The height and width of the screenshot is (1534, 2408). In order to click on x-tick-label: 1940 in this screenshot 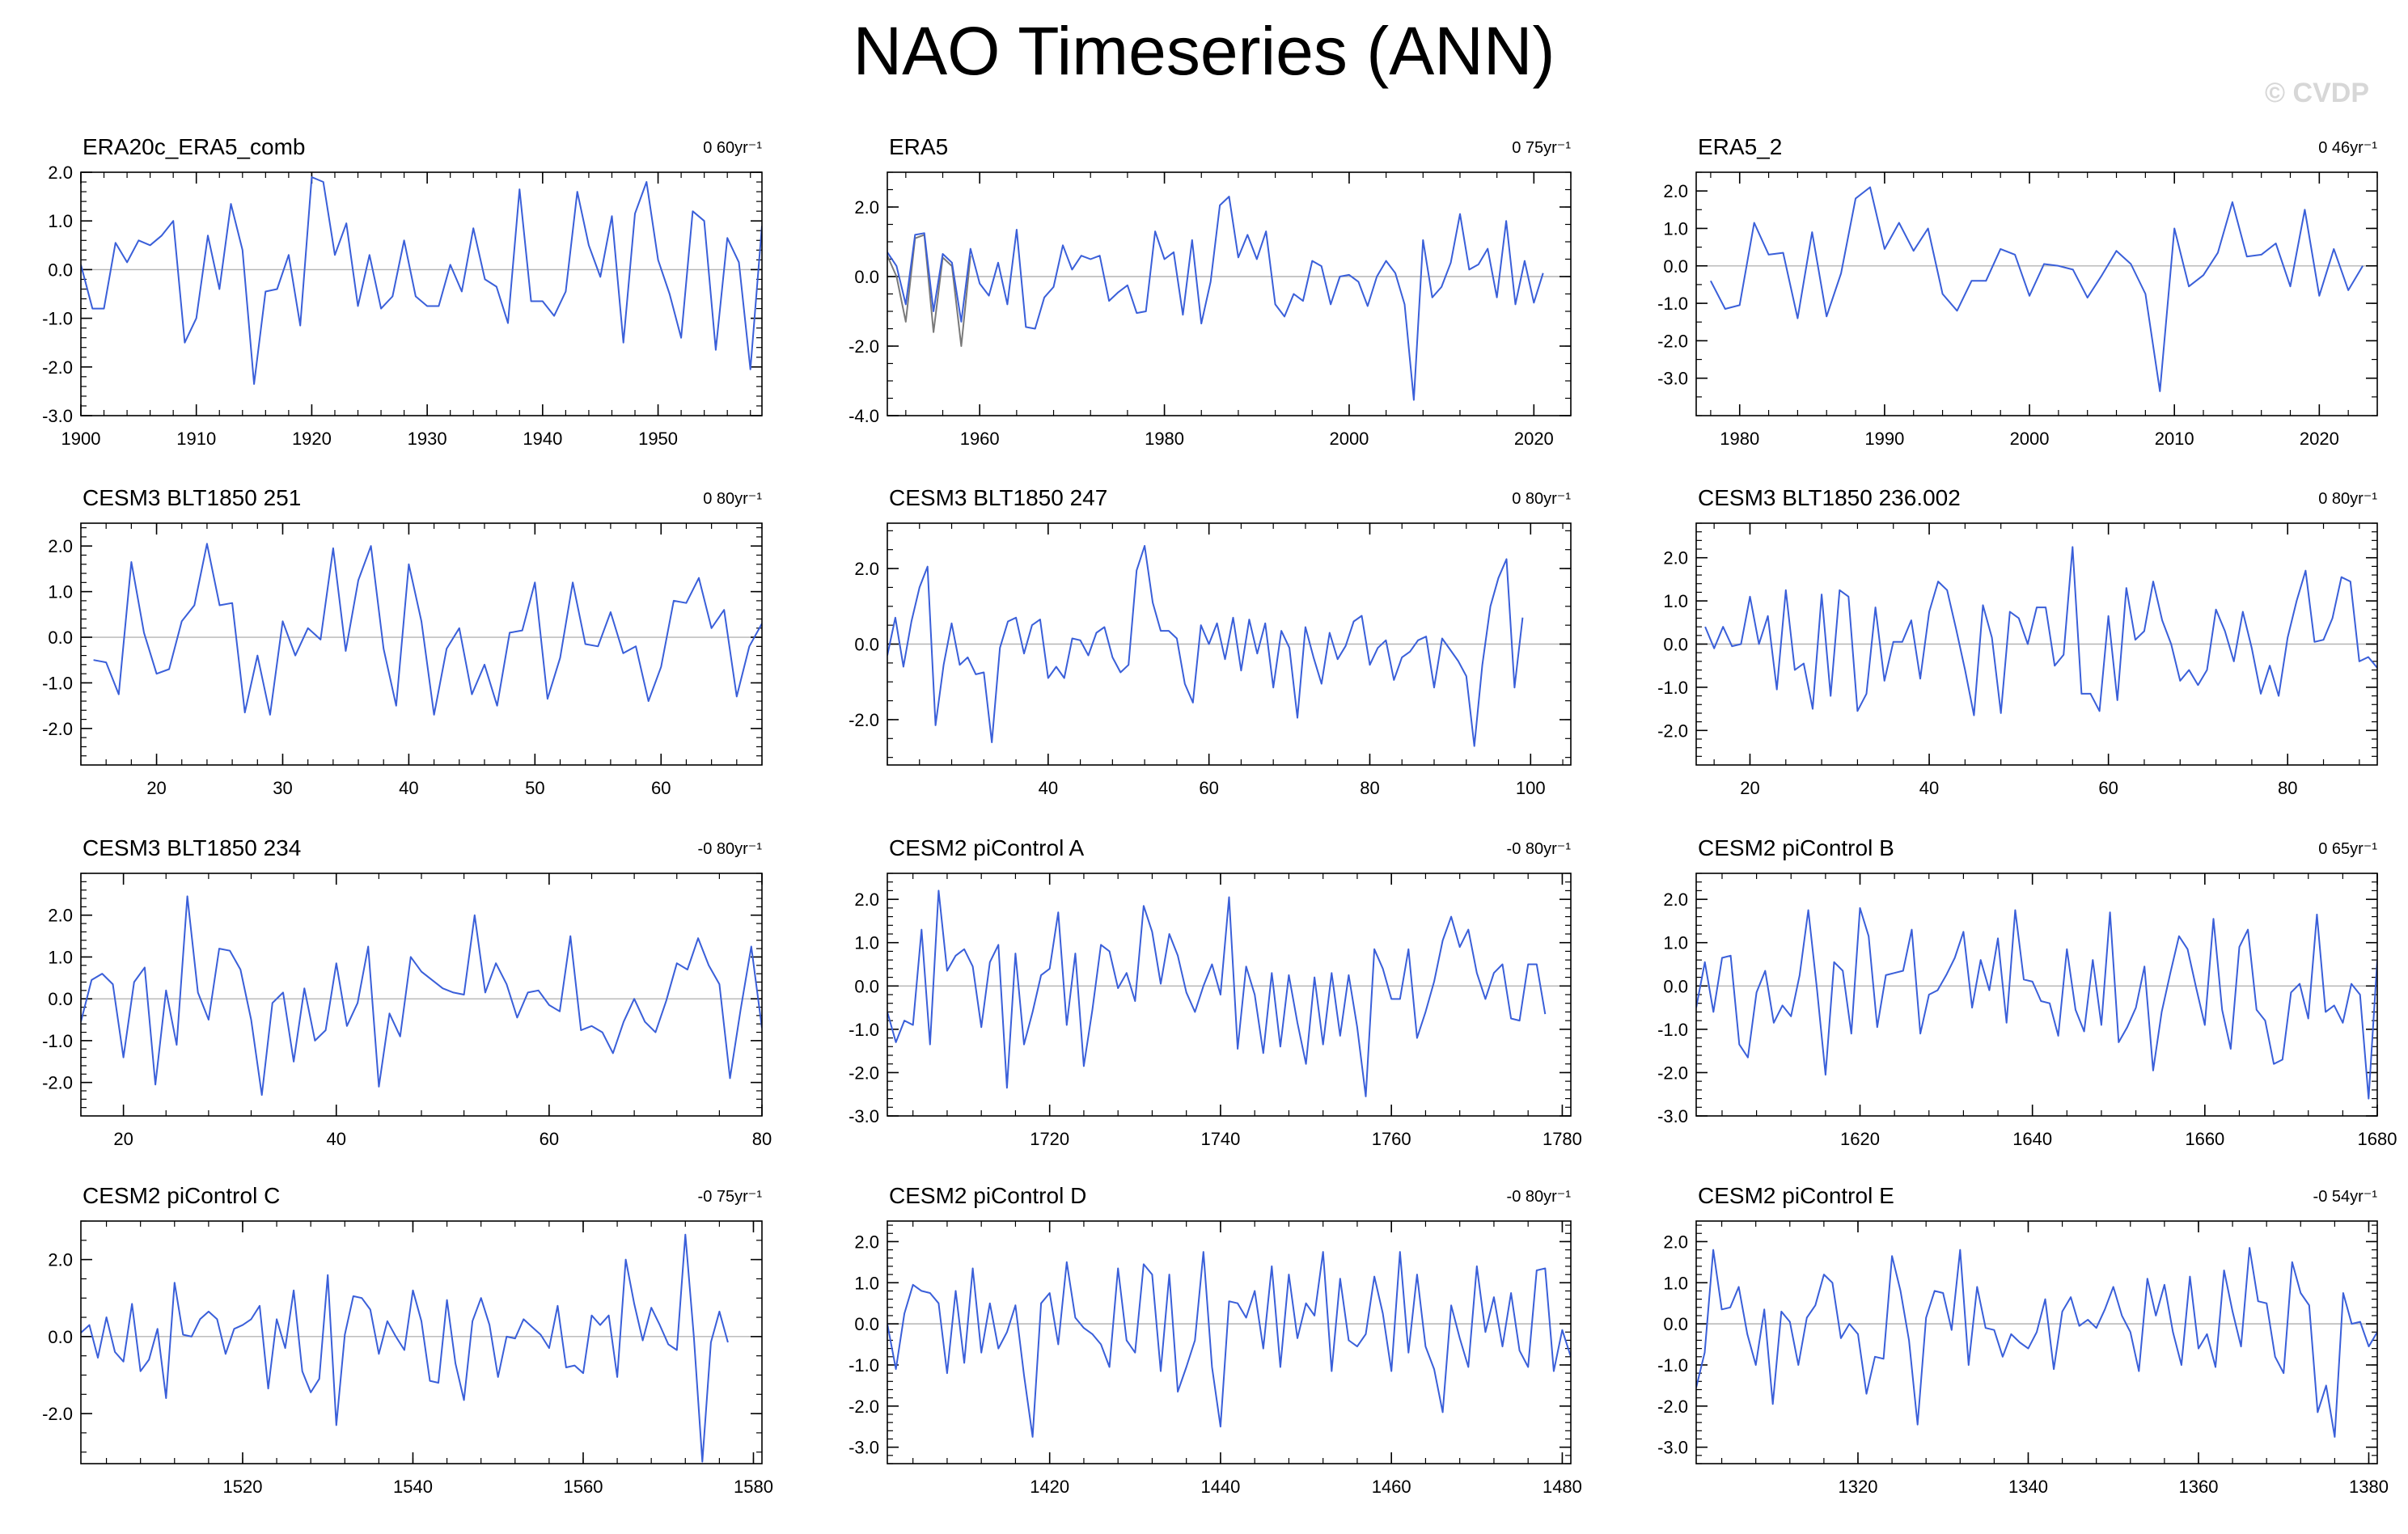, I will do `click(542, 439)`.